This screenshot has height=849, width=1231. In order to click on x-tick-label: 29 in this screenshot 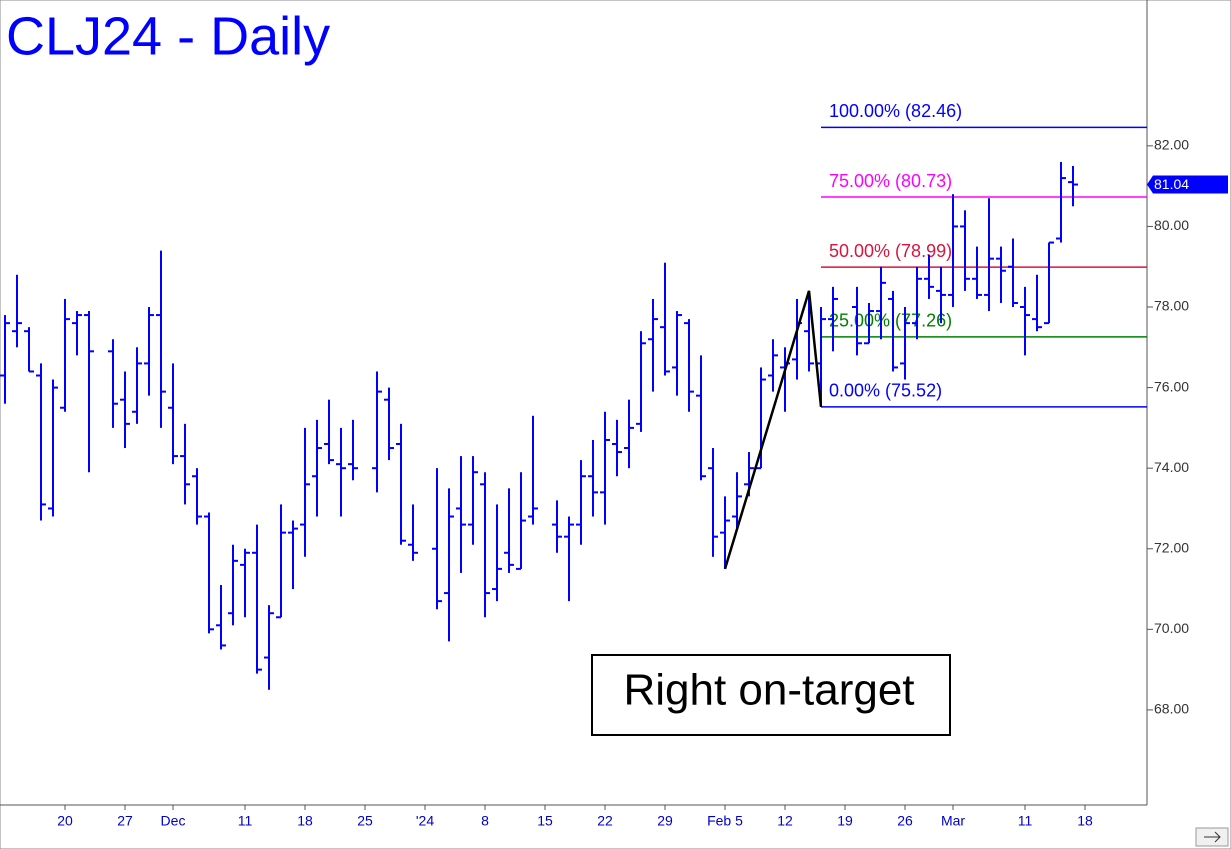, I will do `click(665, 821)`.